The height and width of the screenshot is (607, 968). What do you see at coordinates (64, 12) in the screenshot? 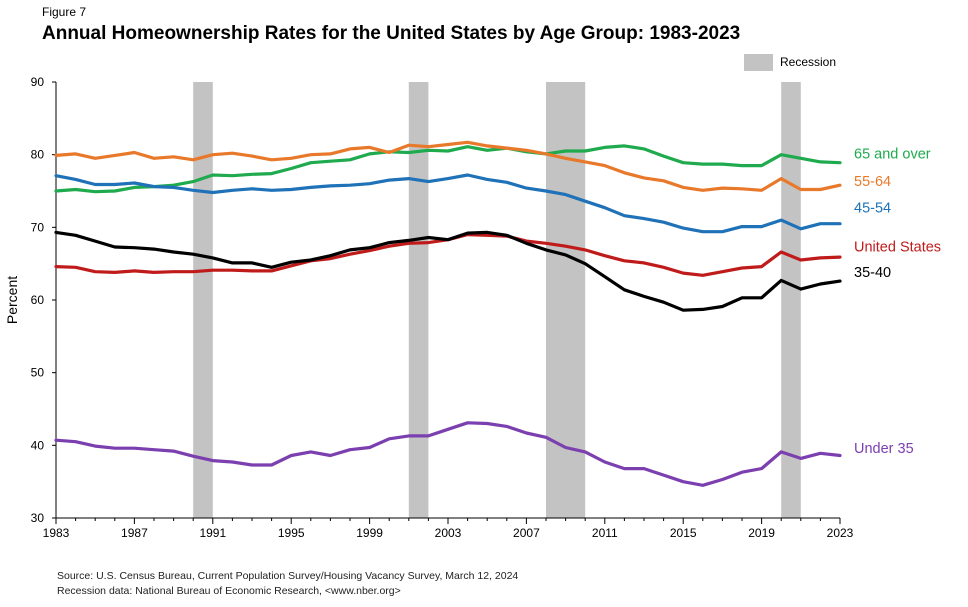
I see `figure-label: Figure 7` at bounding box center [64, 12].